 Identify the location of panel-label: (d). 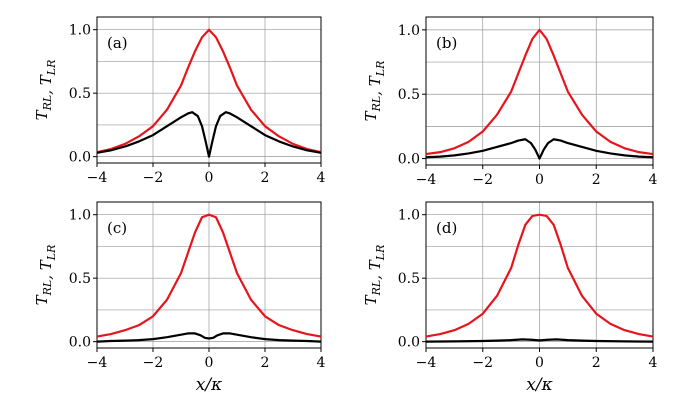
(446, 228).